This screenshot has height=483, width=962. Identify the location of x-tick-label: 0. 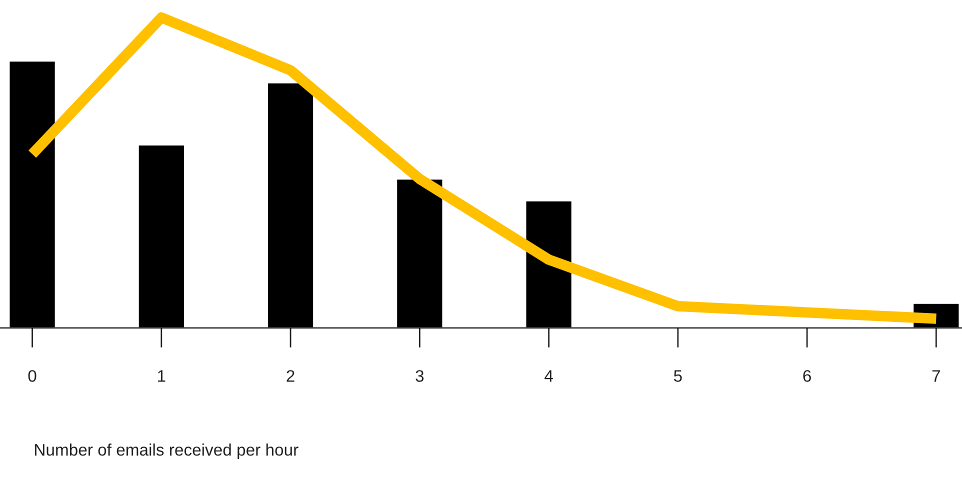
(32, 376).